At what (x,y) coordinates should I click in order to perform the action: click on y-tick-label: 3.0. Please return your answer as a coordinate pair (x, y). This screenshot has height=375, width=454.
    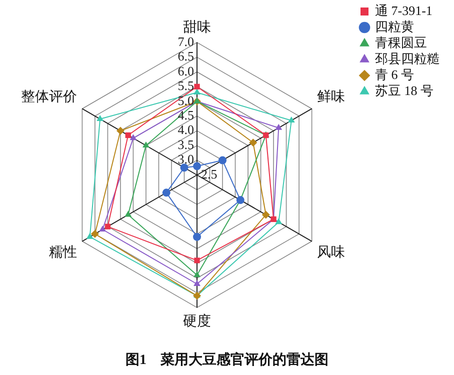
    Looking at the image, I should click on (186, 159).